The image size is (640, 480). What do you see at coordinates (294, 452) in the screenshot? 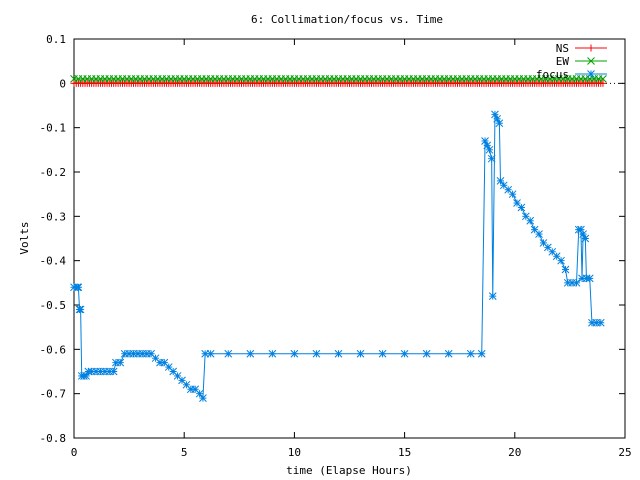
I see `x-tick-label: 10` at bounding box center [294, 452].